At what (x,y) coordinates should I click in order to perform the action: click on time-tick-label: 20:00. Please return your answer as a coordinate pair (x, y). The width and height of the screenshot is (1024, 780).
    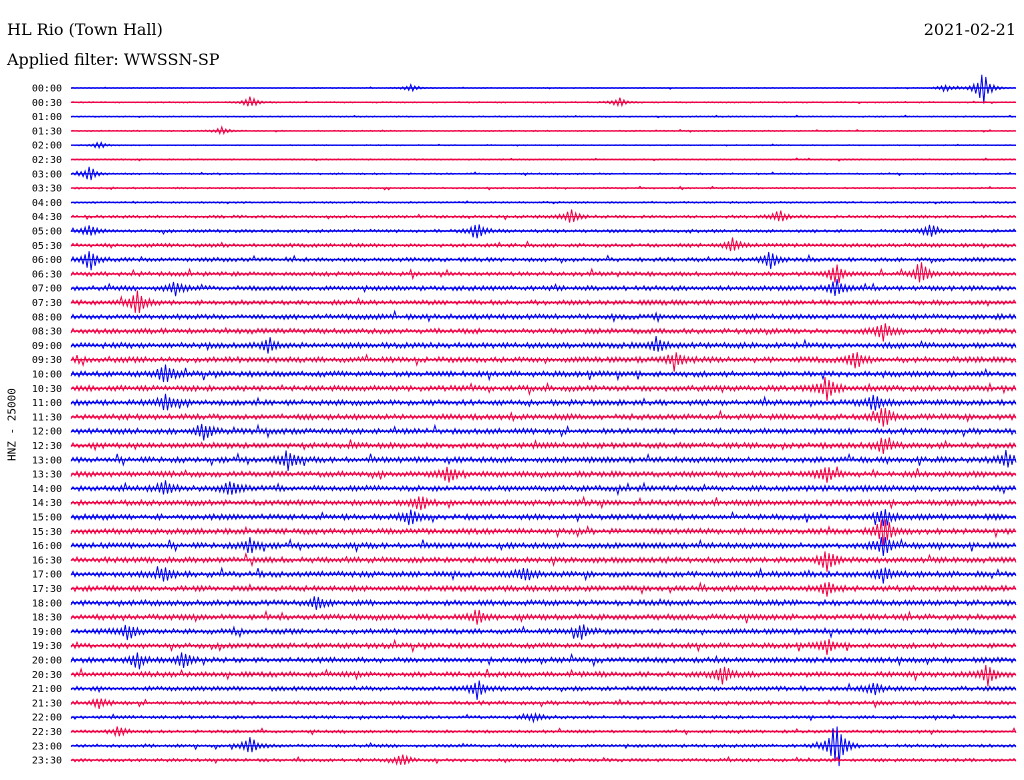
    Looking at the image, I should click on (47, 661).